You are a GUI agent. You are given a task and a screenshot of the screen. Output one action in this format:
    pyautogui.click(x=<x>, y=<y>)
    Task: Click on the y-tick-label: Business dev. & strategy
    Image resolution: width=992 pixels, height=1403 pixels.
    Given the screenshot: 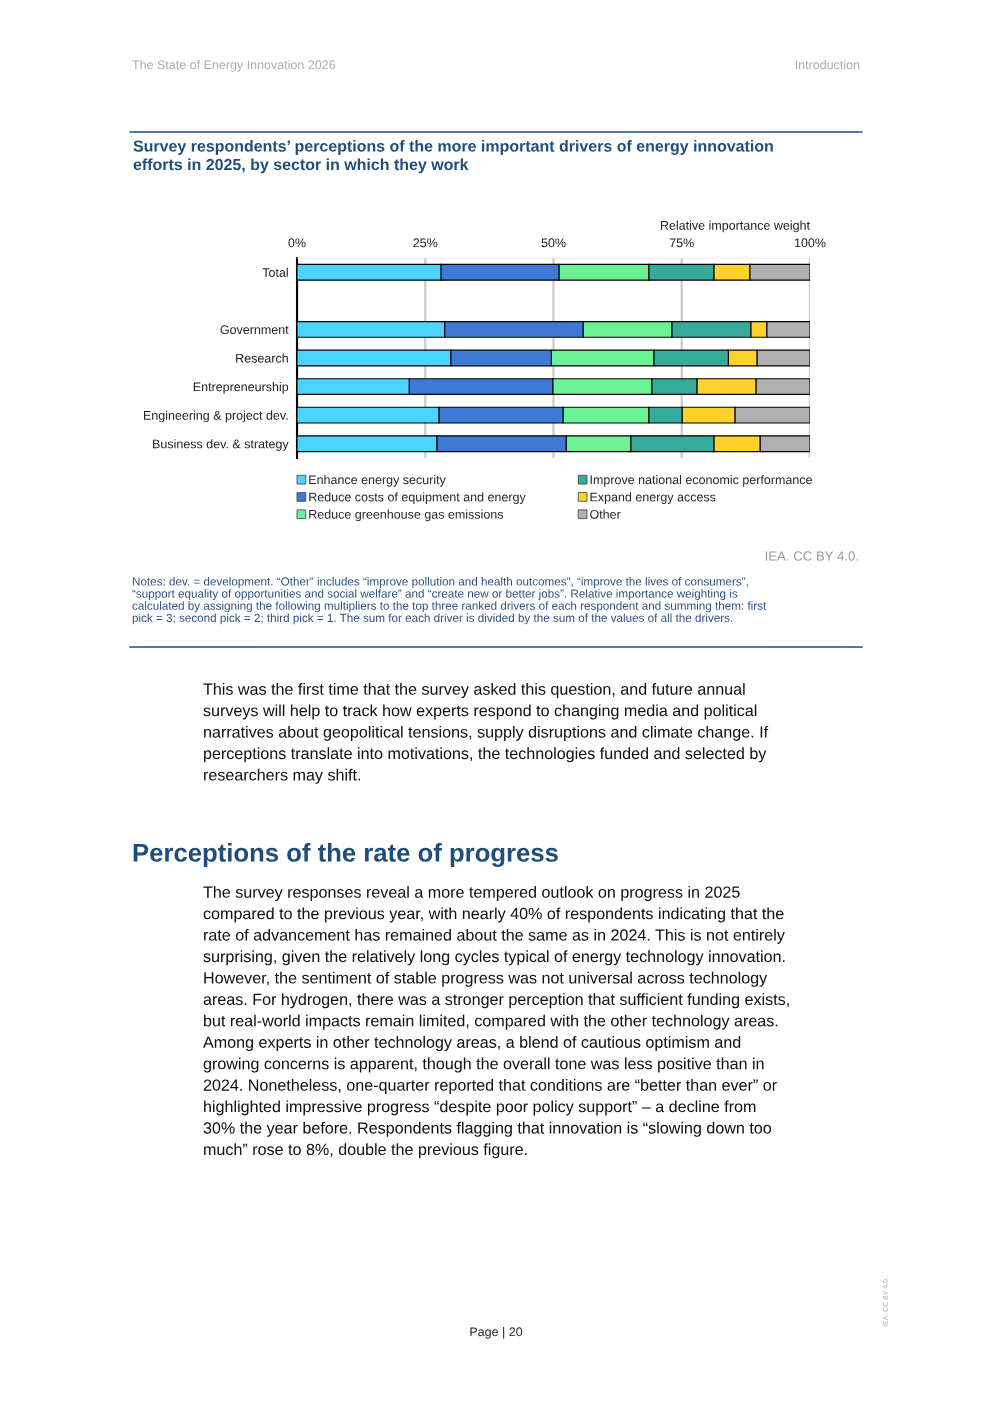 What is the action you would take?
    pyautogui.click(x=221, y=445)
    